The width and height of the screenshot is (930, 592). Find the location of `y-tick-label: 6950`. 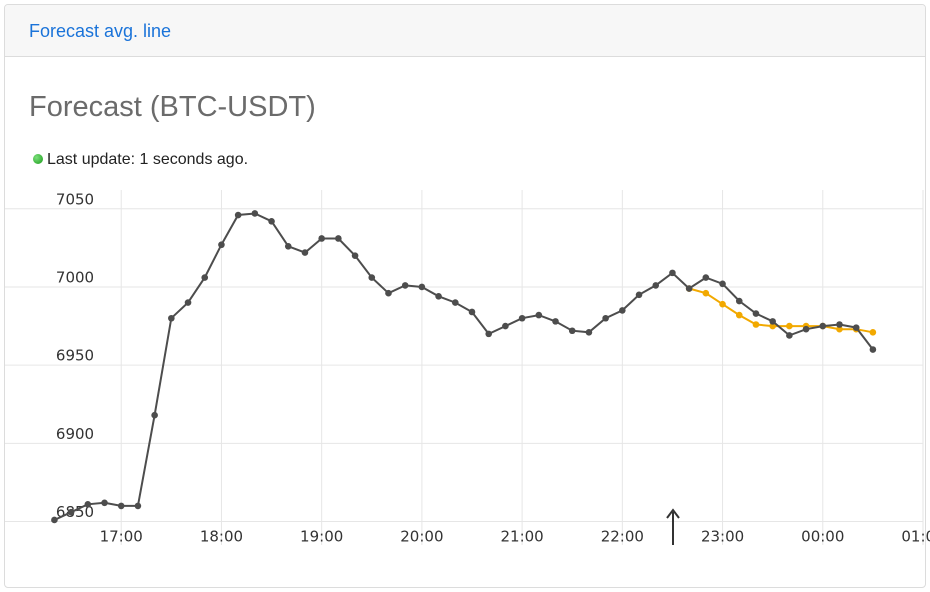

y-tick-label: 6950 is located at coordinates (75, 356).